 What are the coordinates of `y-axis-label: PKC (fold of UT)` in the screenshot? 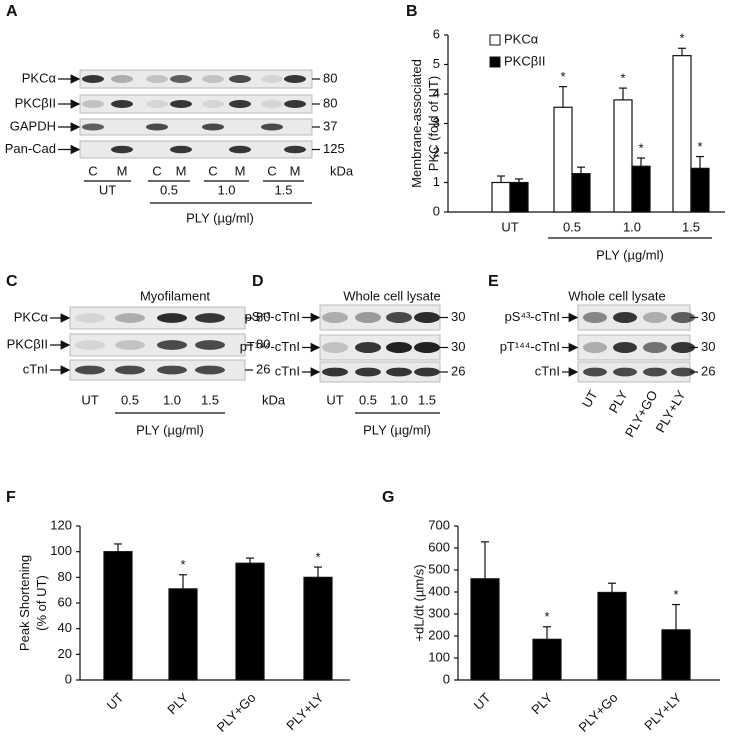 It's located at (433, 123).